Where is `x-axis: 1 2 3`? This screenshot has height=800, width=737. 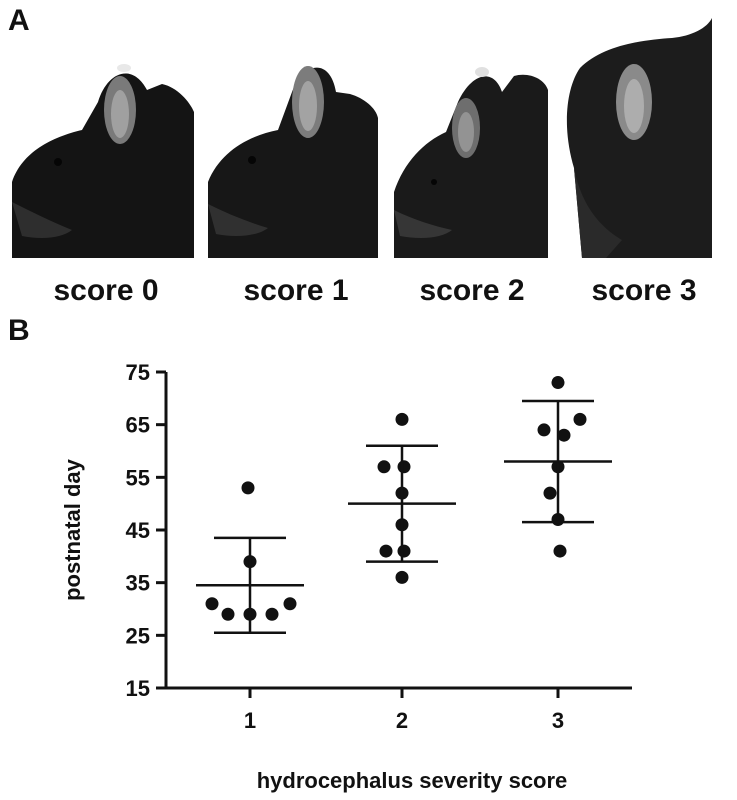
x-axis: 1 2 3 is located at coordinates (399, 709).